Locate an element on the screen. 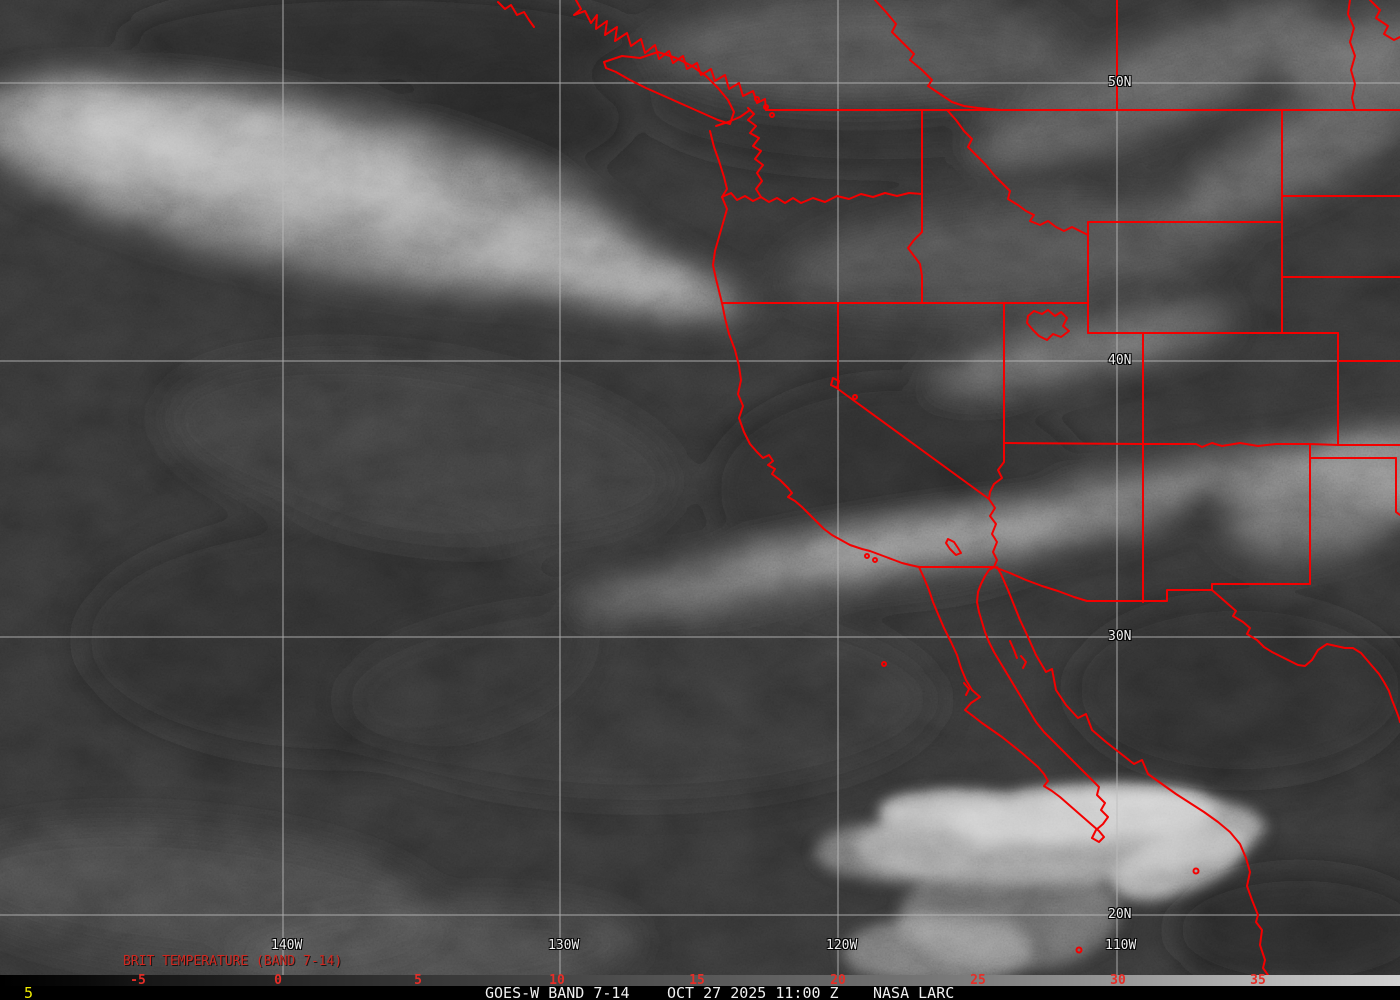 The image size is (1400, 1000). border-bc-alberta is located at coordinates (937, 55).